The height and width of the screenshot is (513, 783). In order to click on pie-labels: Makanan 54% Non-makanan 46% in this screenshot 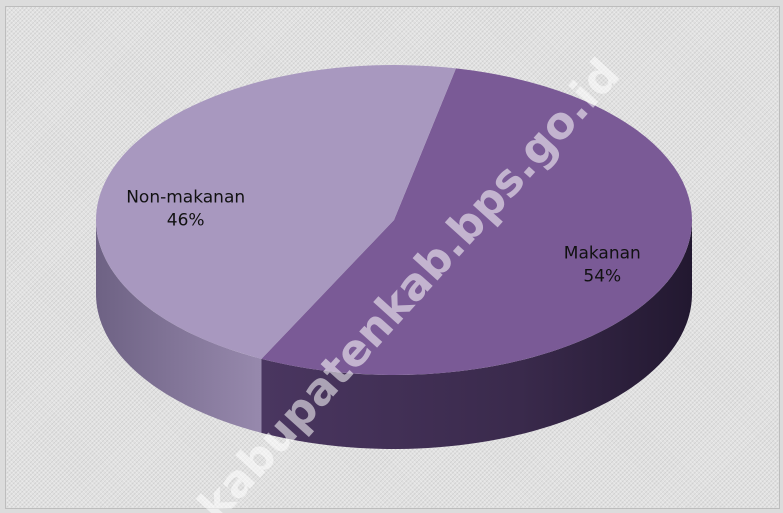, I will do `click(383, 237)`.